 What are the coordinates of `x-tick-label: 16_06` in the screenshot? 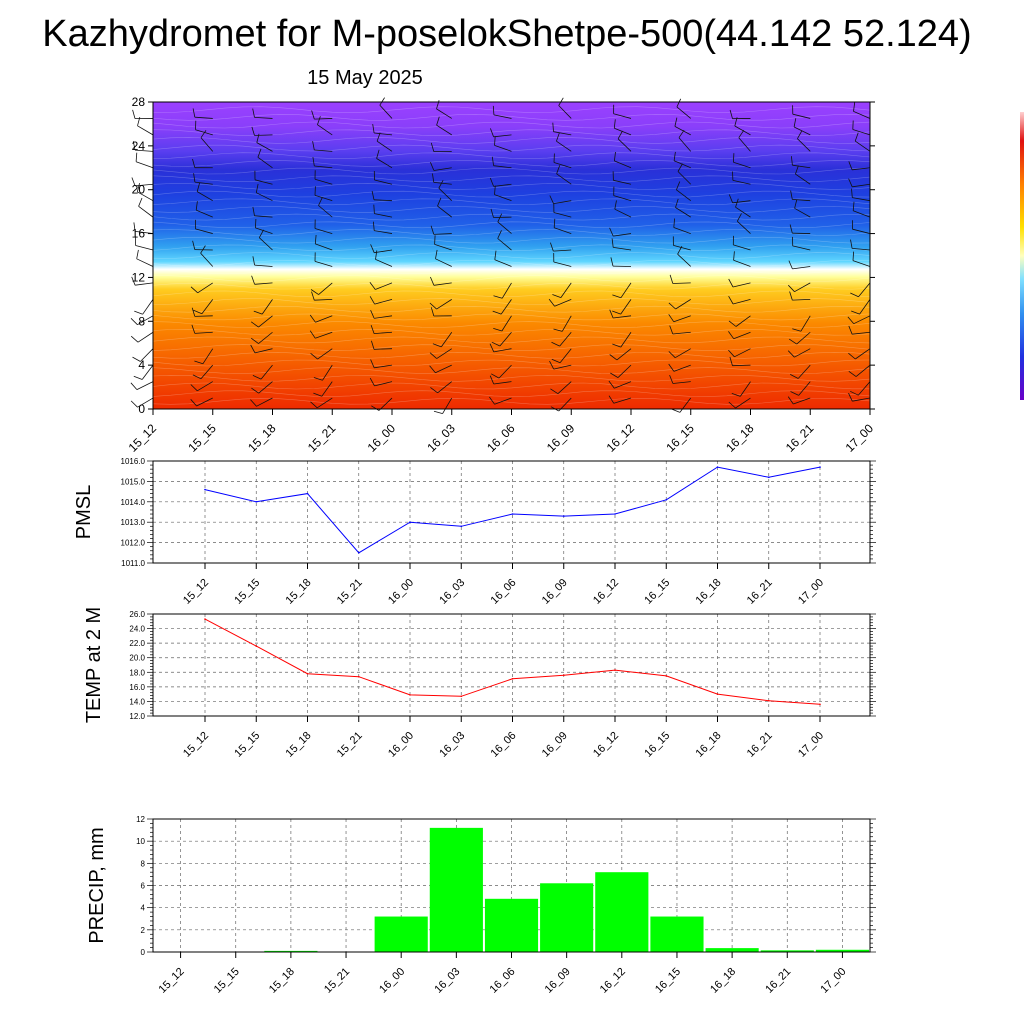 It's located at (503, 981).